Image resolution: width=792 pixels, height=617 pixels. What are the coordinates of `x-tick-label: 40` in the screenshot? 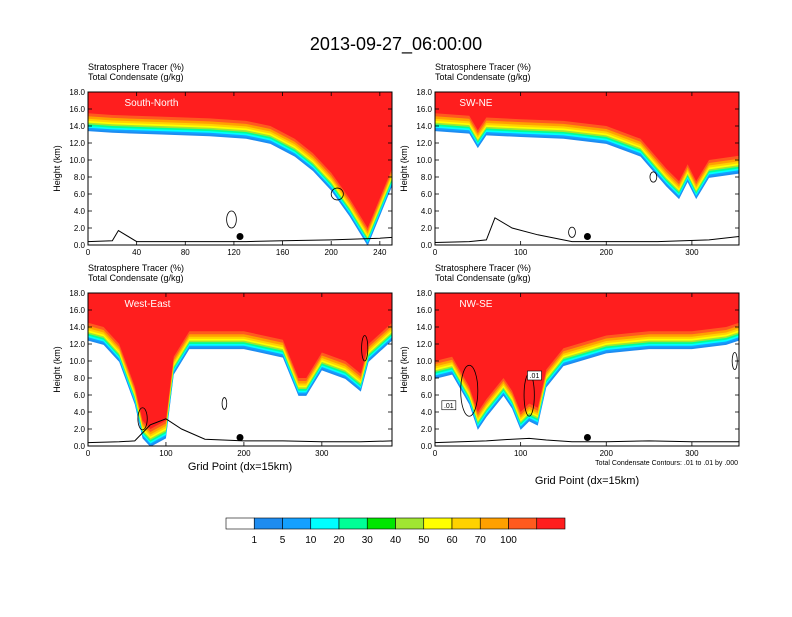 It's located at (136, 252).